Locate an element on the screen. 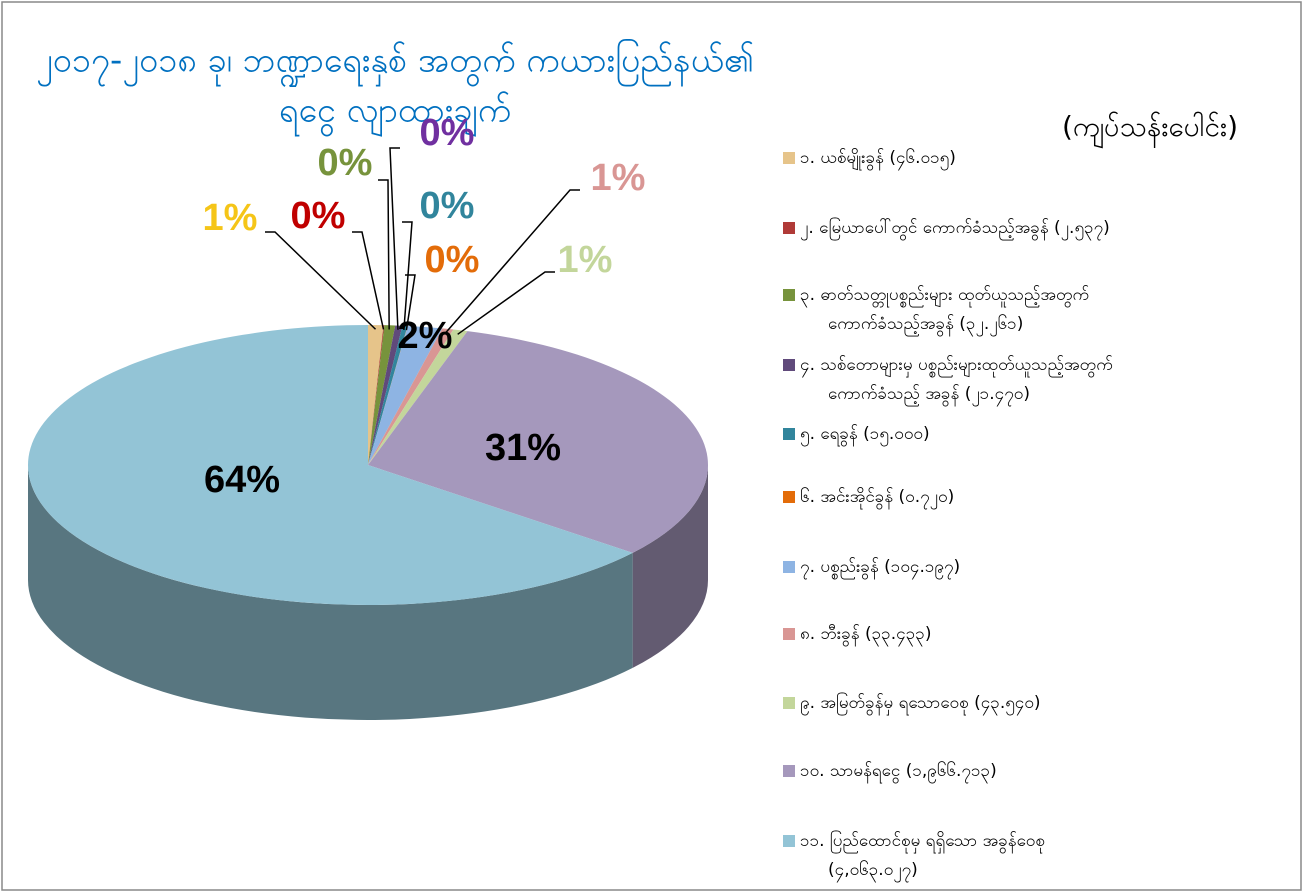 Image resolution: width=1303 pixels, height=892 pixels. legend-label: ၅. ရေခွန် (၁၅.၀၀၀) is located at coordinates (865, 435).